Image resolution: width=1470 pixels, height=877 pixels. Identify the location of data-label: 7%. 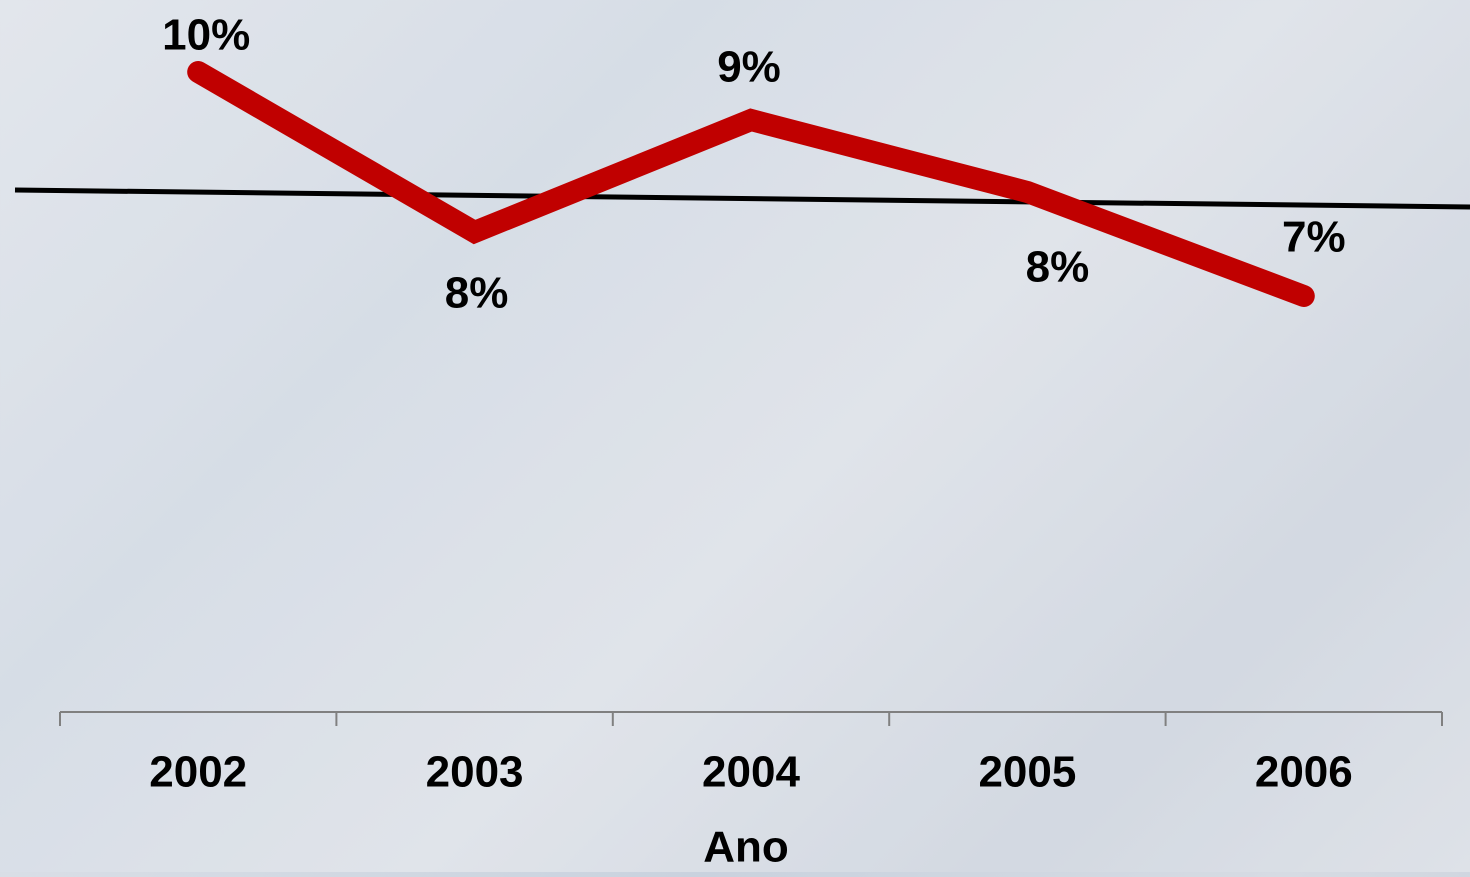
(1314, 237).